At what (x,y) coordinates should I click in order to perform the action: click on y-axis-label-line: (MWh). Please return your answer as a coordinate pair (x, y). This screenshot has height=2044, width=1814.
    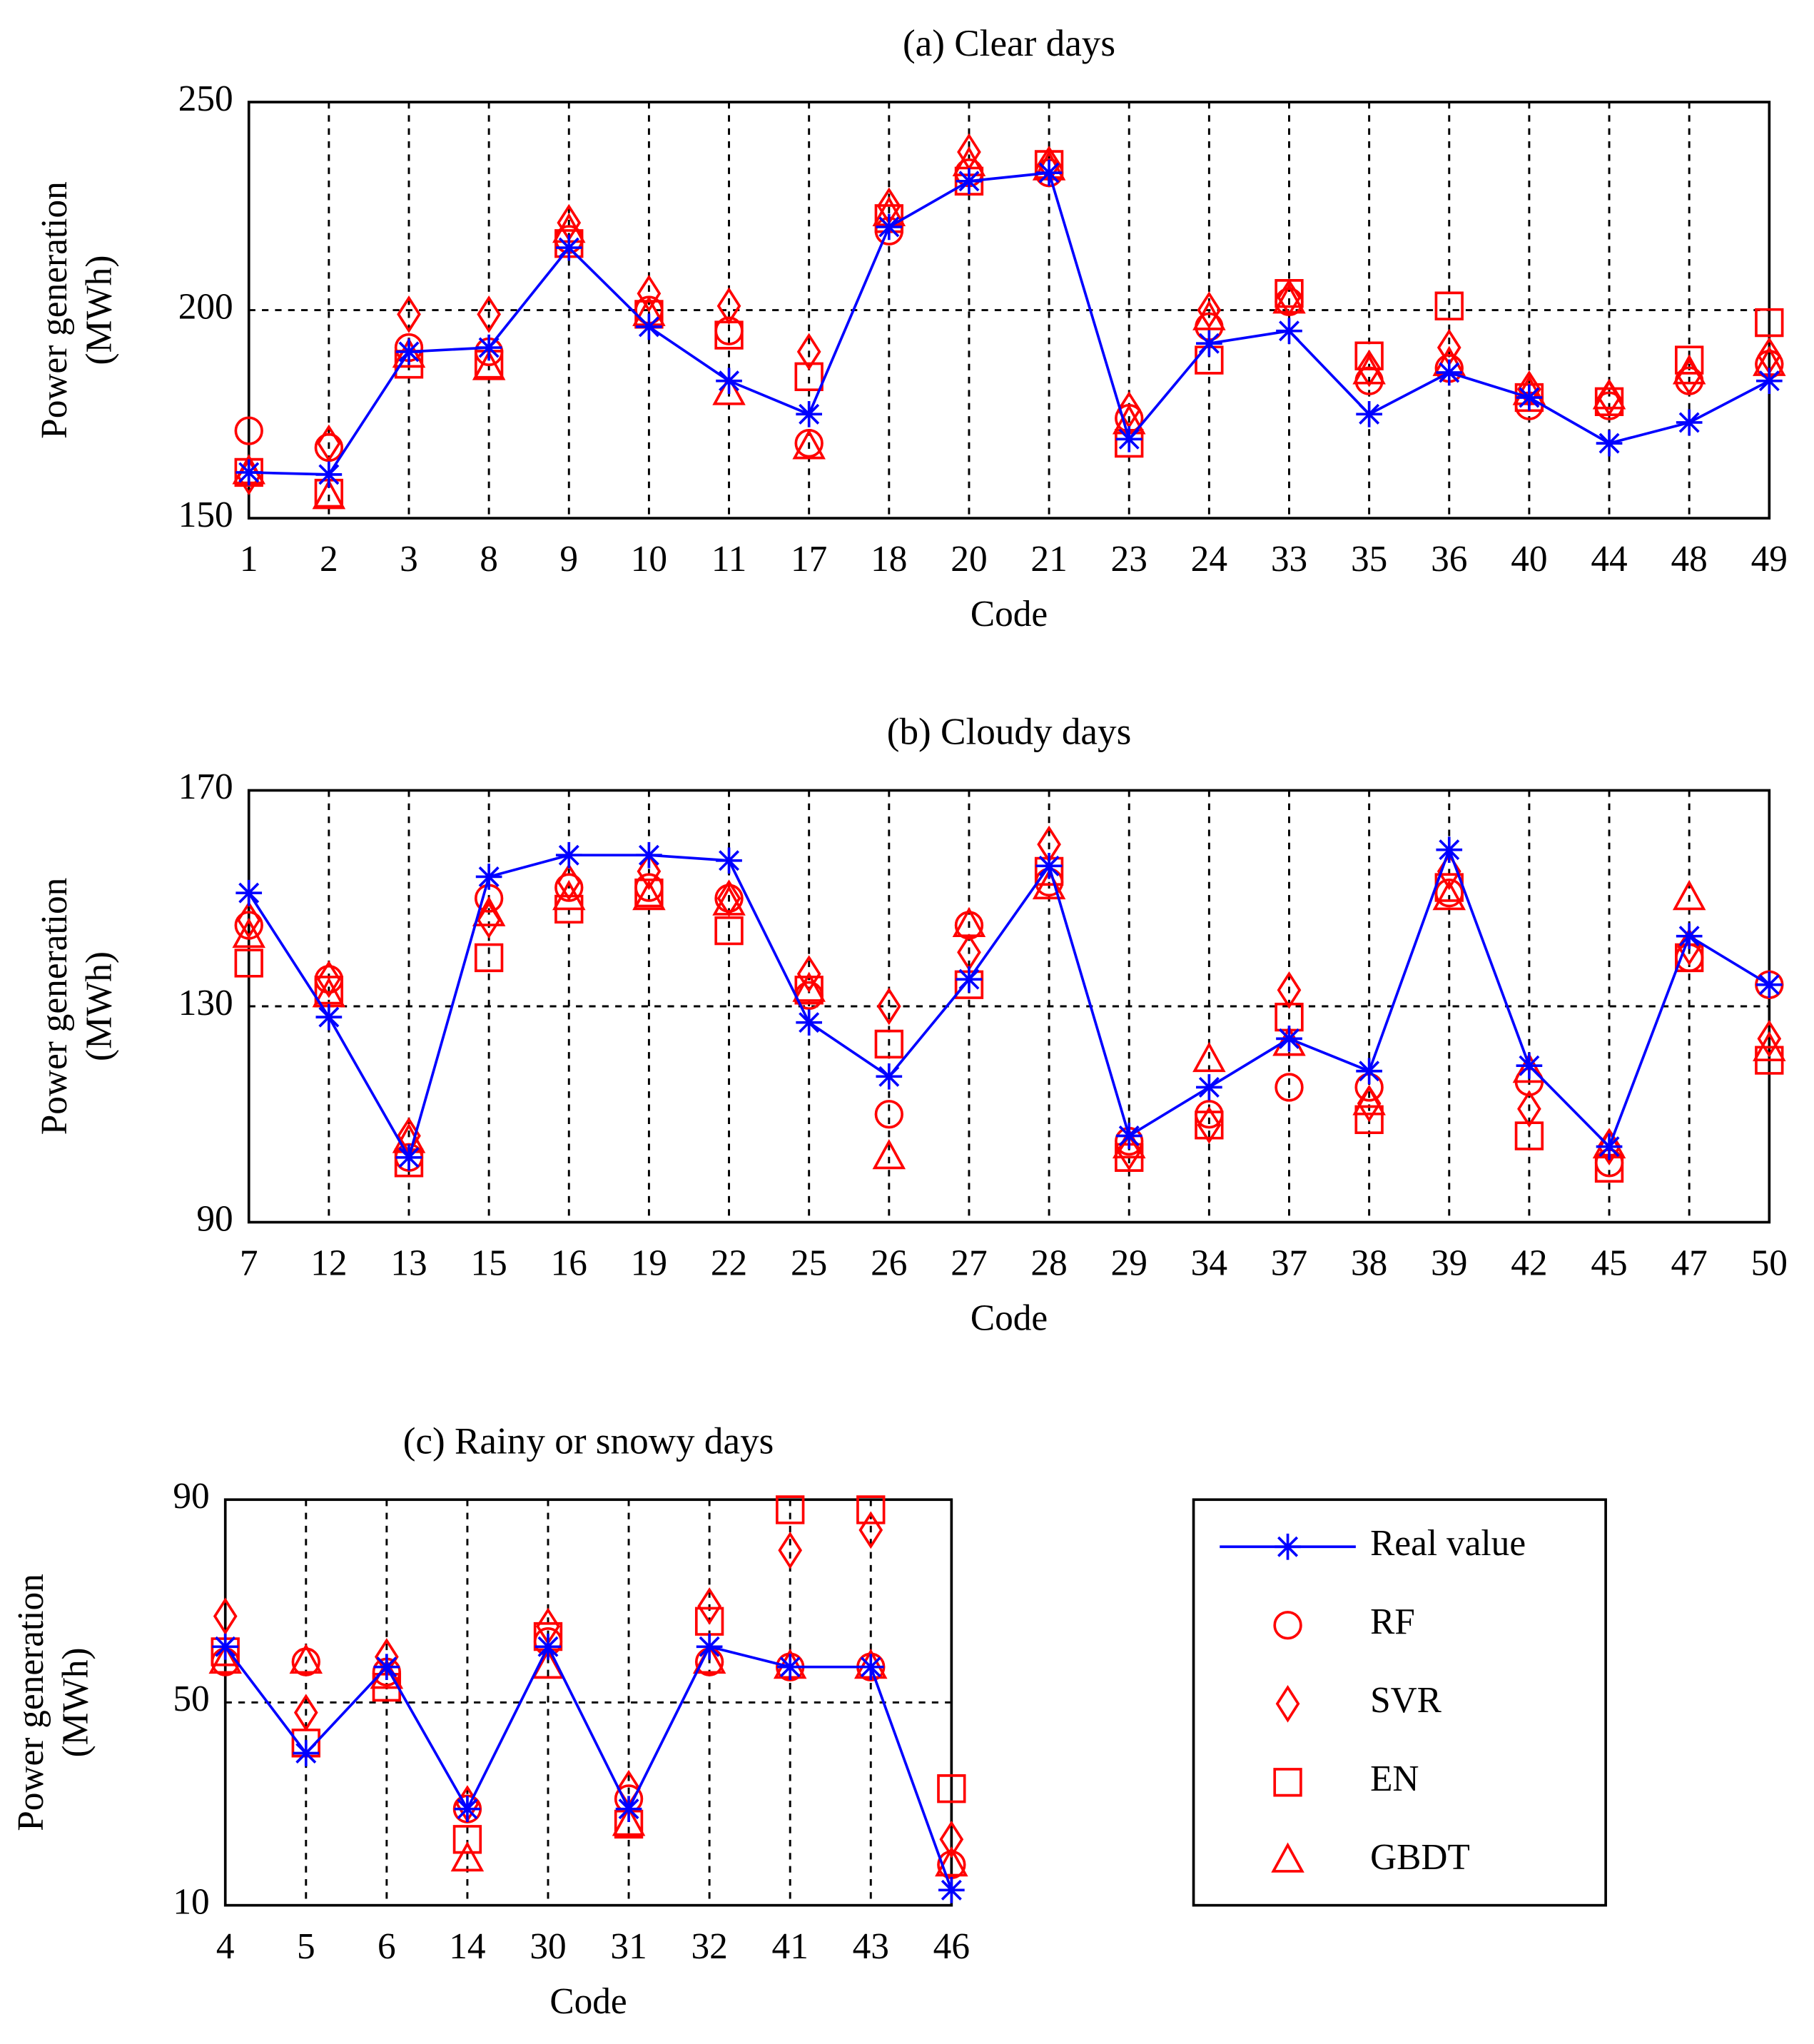
    Looking at the image, I should click on (98, 1006).